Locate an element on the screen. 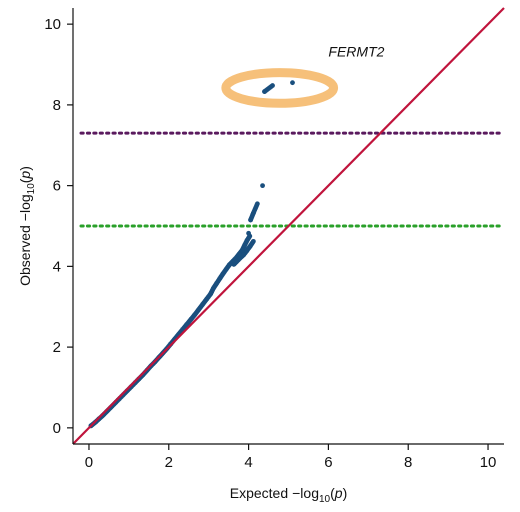 The image size is (520, 512). y-ticks: 0 2 4 6 8 10 is located at coordinates (58, 226).